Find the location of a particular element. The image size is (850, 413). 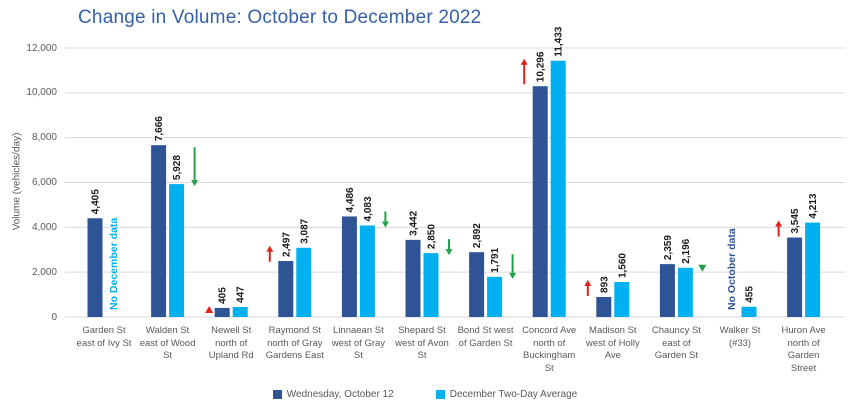

bar-value-label-december: 3,087 is located at coordinates (304, 230).